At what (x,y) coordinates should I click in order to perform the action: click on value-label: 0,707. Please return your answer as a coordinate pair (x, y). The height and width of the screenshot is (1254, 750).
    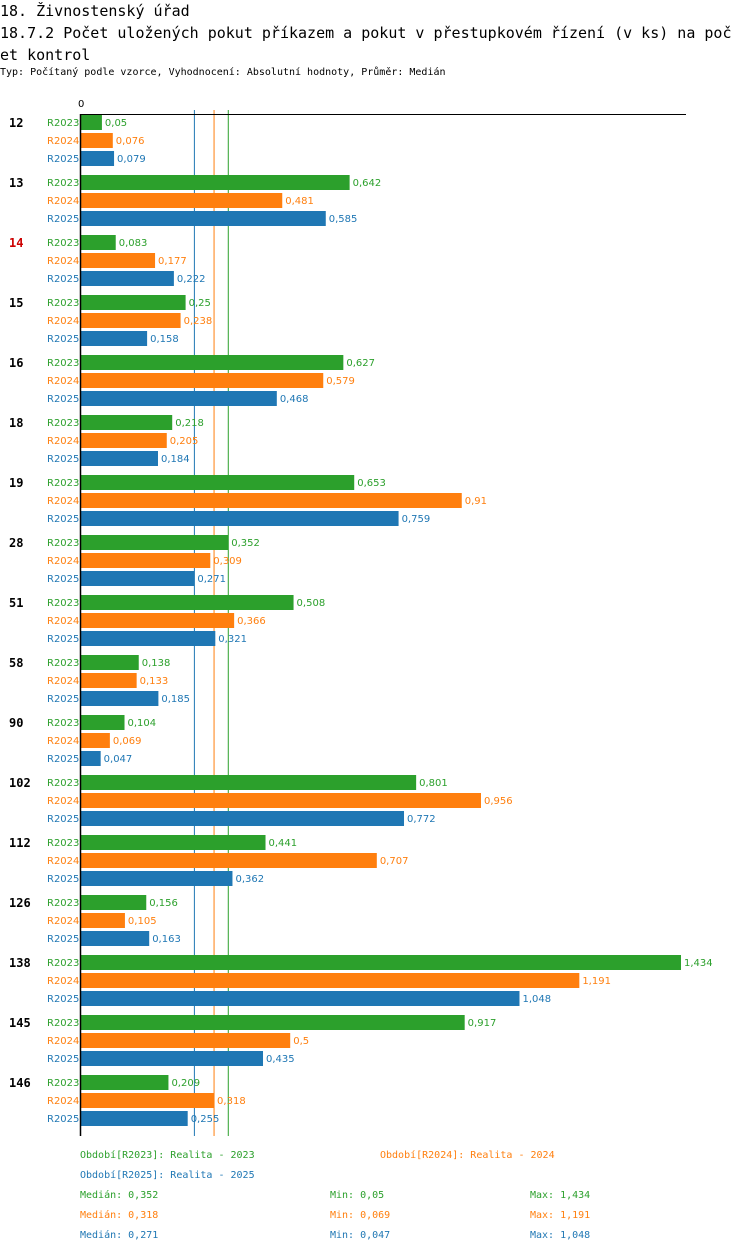
    Looking at the image, I should click on (394, 861).